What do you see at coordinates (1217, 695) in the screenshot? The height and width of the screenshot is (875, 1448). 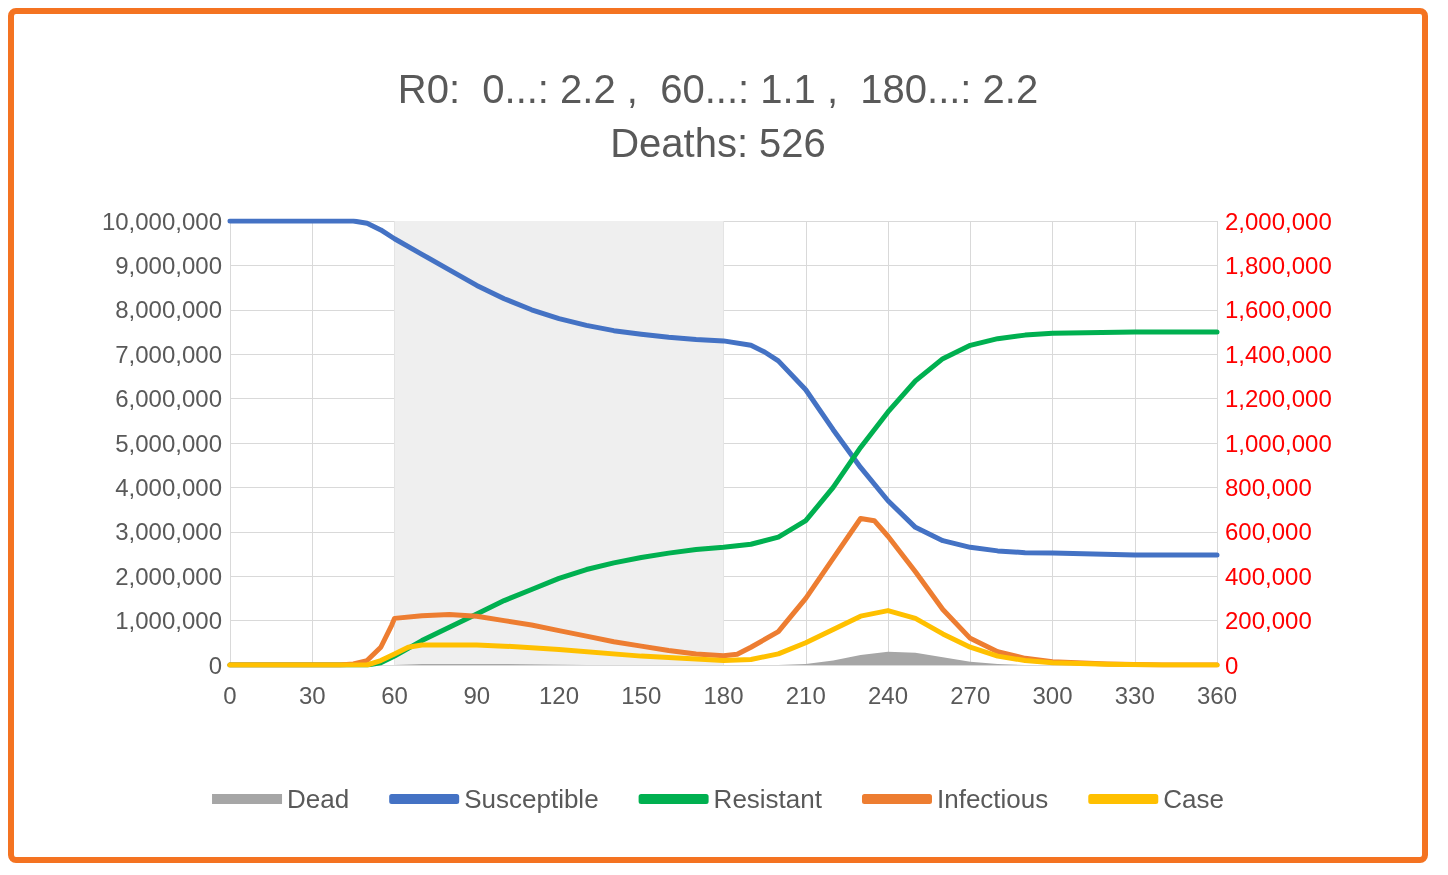 I see `x-tick-label: 360` at bounding box center [1217, 695].